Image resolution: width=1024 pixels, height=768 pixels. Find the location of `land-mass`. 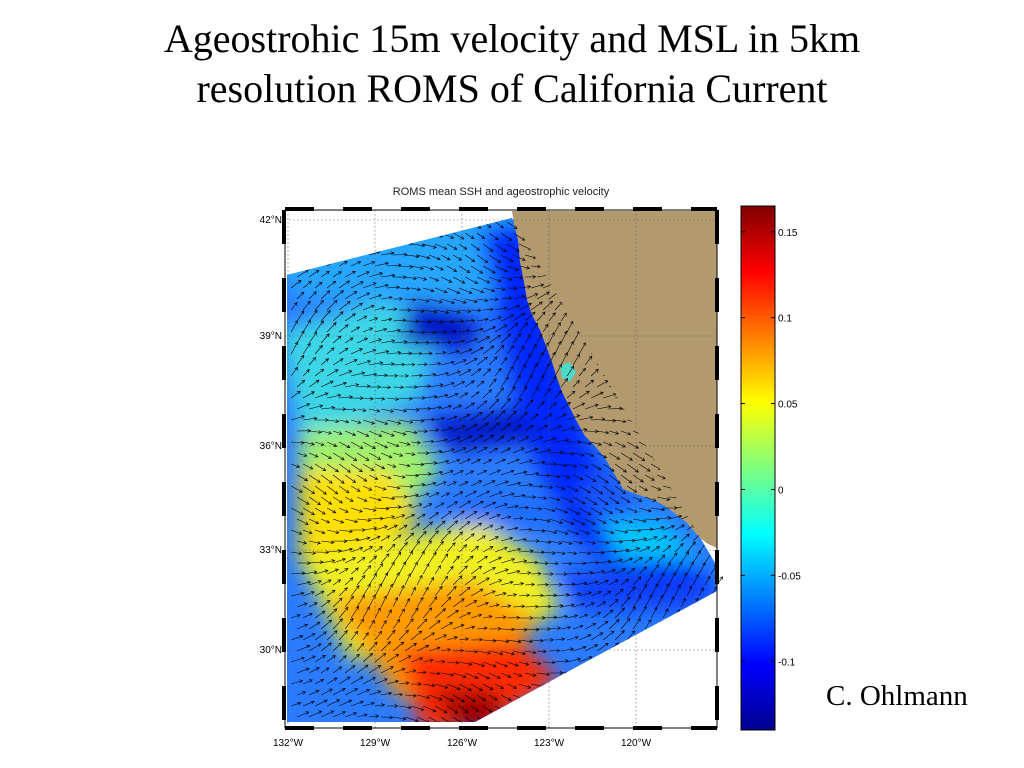

land-mass is located at coordinates (614, 379).